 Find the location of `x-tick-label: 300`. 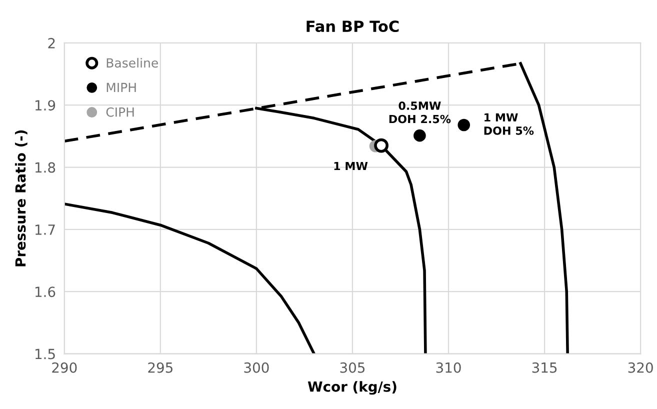

x-tick-label: 300 is located at coordinates (256, 367).